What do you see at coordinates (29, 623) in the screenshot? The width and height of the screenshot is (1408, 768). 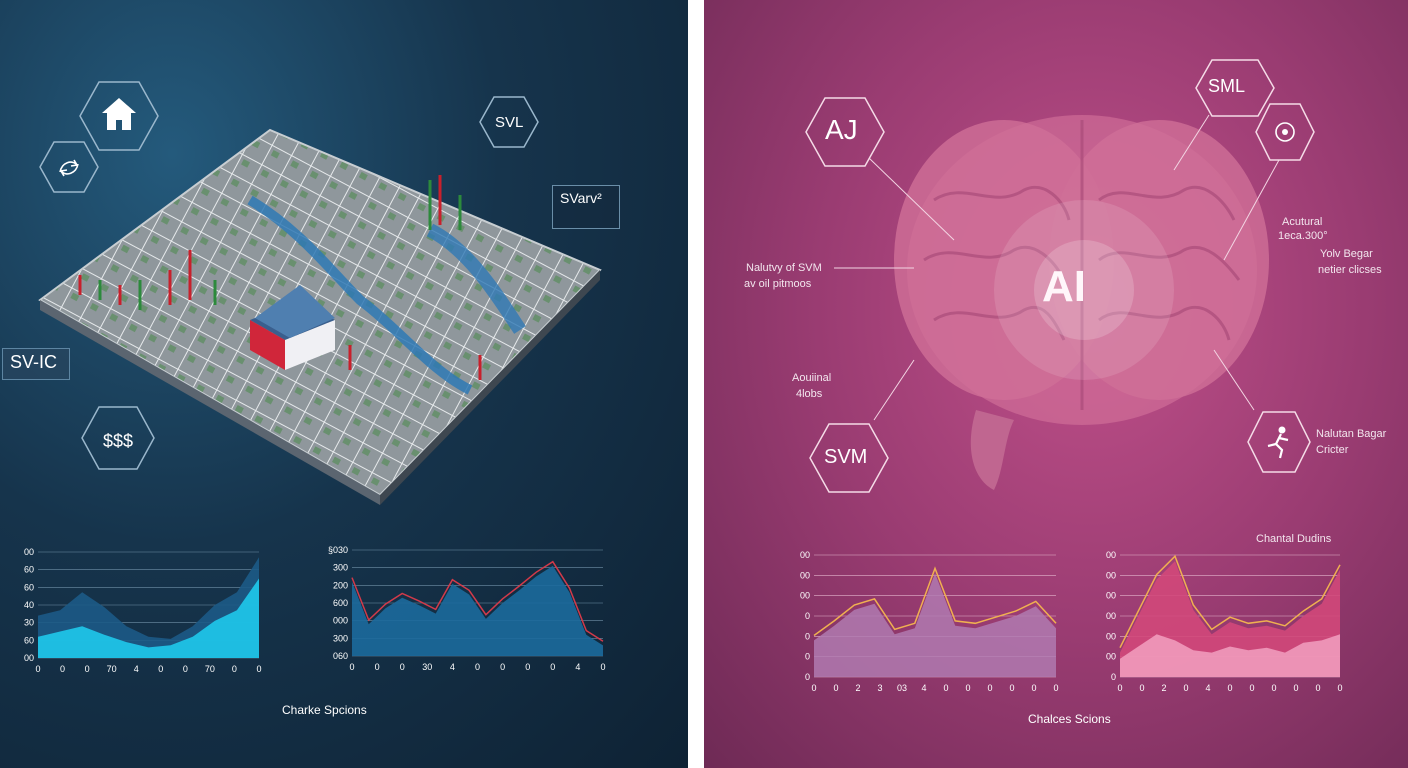 I see `y-tick-label: 30` at bounding box center [29, 623].